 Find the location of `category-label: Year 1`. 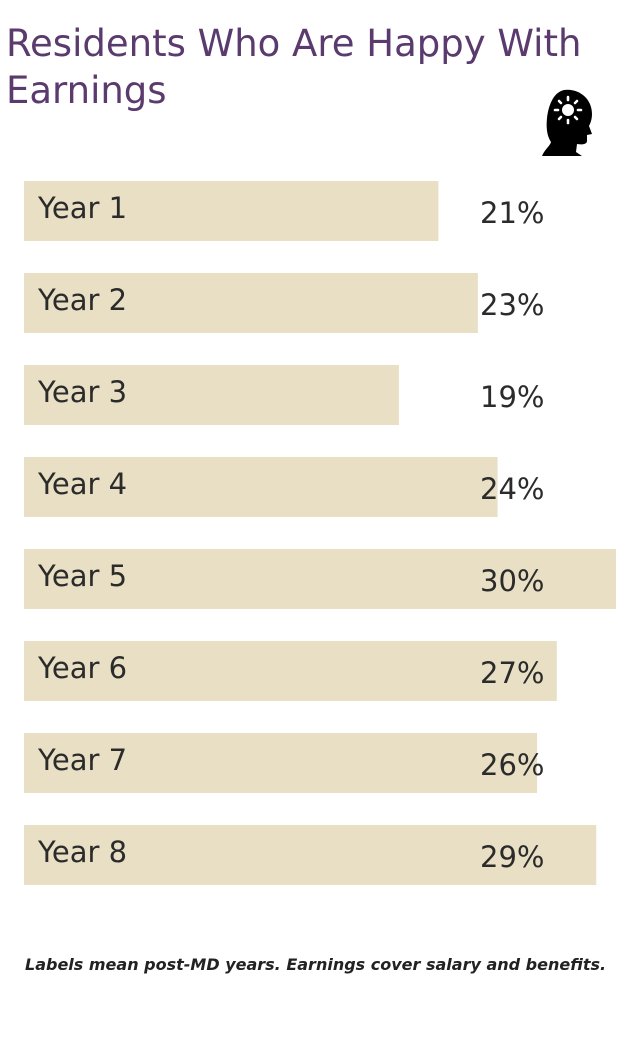

category-label: Year 1 is located at coordinates (82, 208).